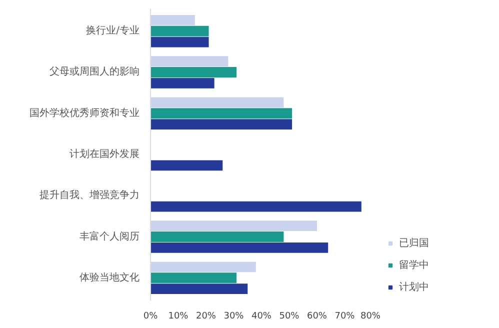  I want to click on y-tick-label: 计划在国外发展, so click(105, 154).